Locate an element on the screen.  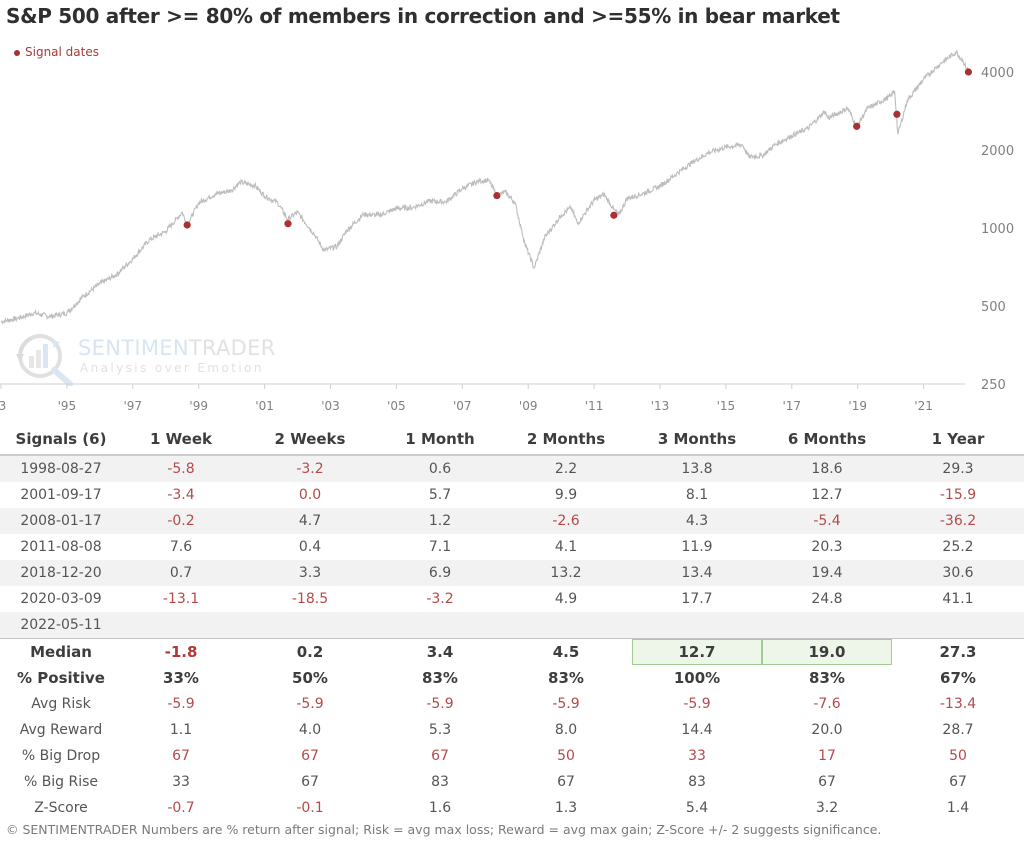
return-cell: 0.6 is located at coordinates (440, 468).